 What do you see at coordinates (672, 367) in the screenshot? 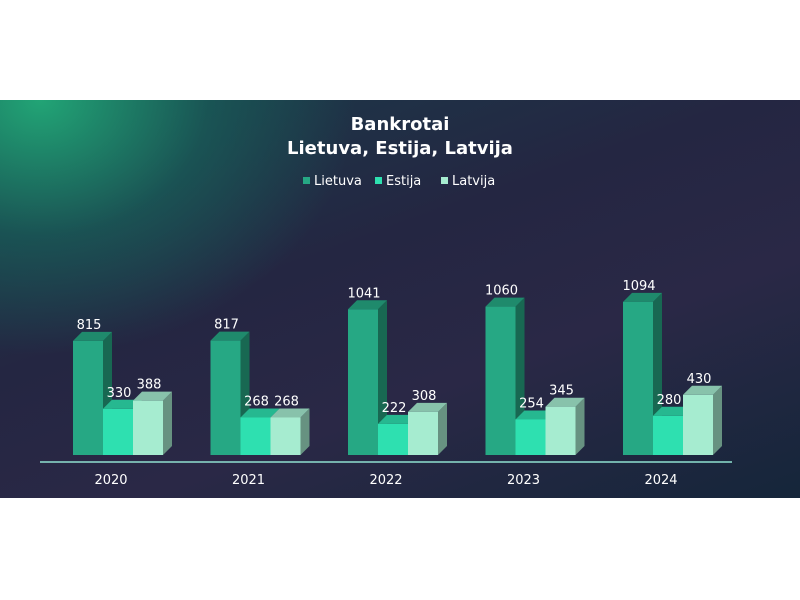
I see `bar-group-2024: 1094 280 430` at bounding box center [672, 367].